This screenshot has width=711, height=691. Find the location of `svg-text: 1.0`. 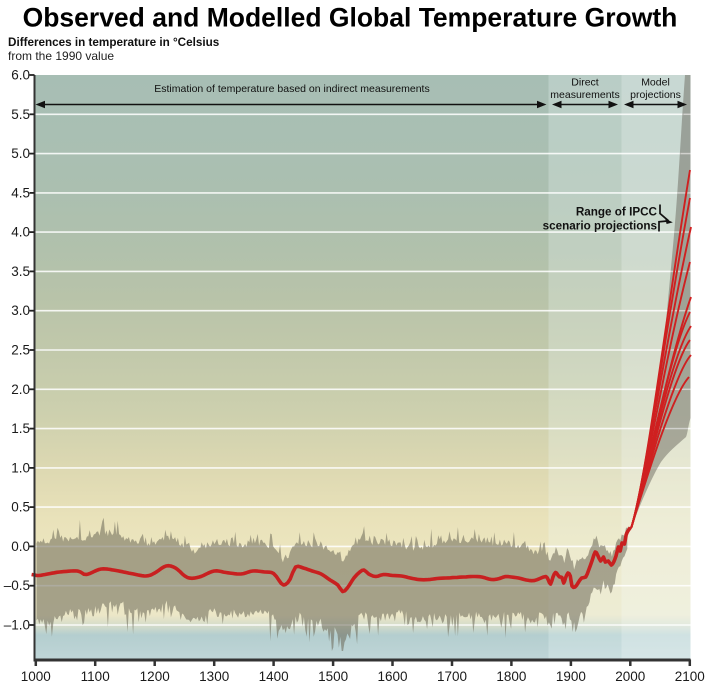

svg-text: 1.0 is located at coordinates (20, 467).